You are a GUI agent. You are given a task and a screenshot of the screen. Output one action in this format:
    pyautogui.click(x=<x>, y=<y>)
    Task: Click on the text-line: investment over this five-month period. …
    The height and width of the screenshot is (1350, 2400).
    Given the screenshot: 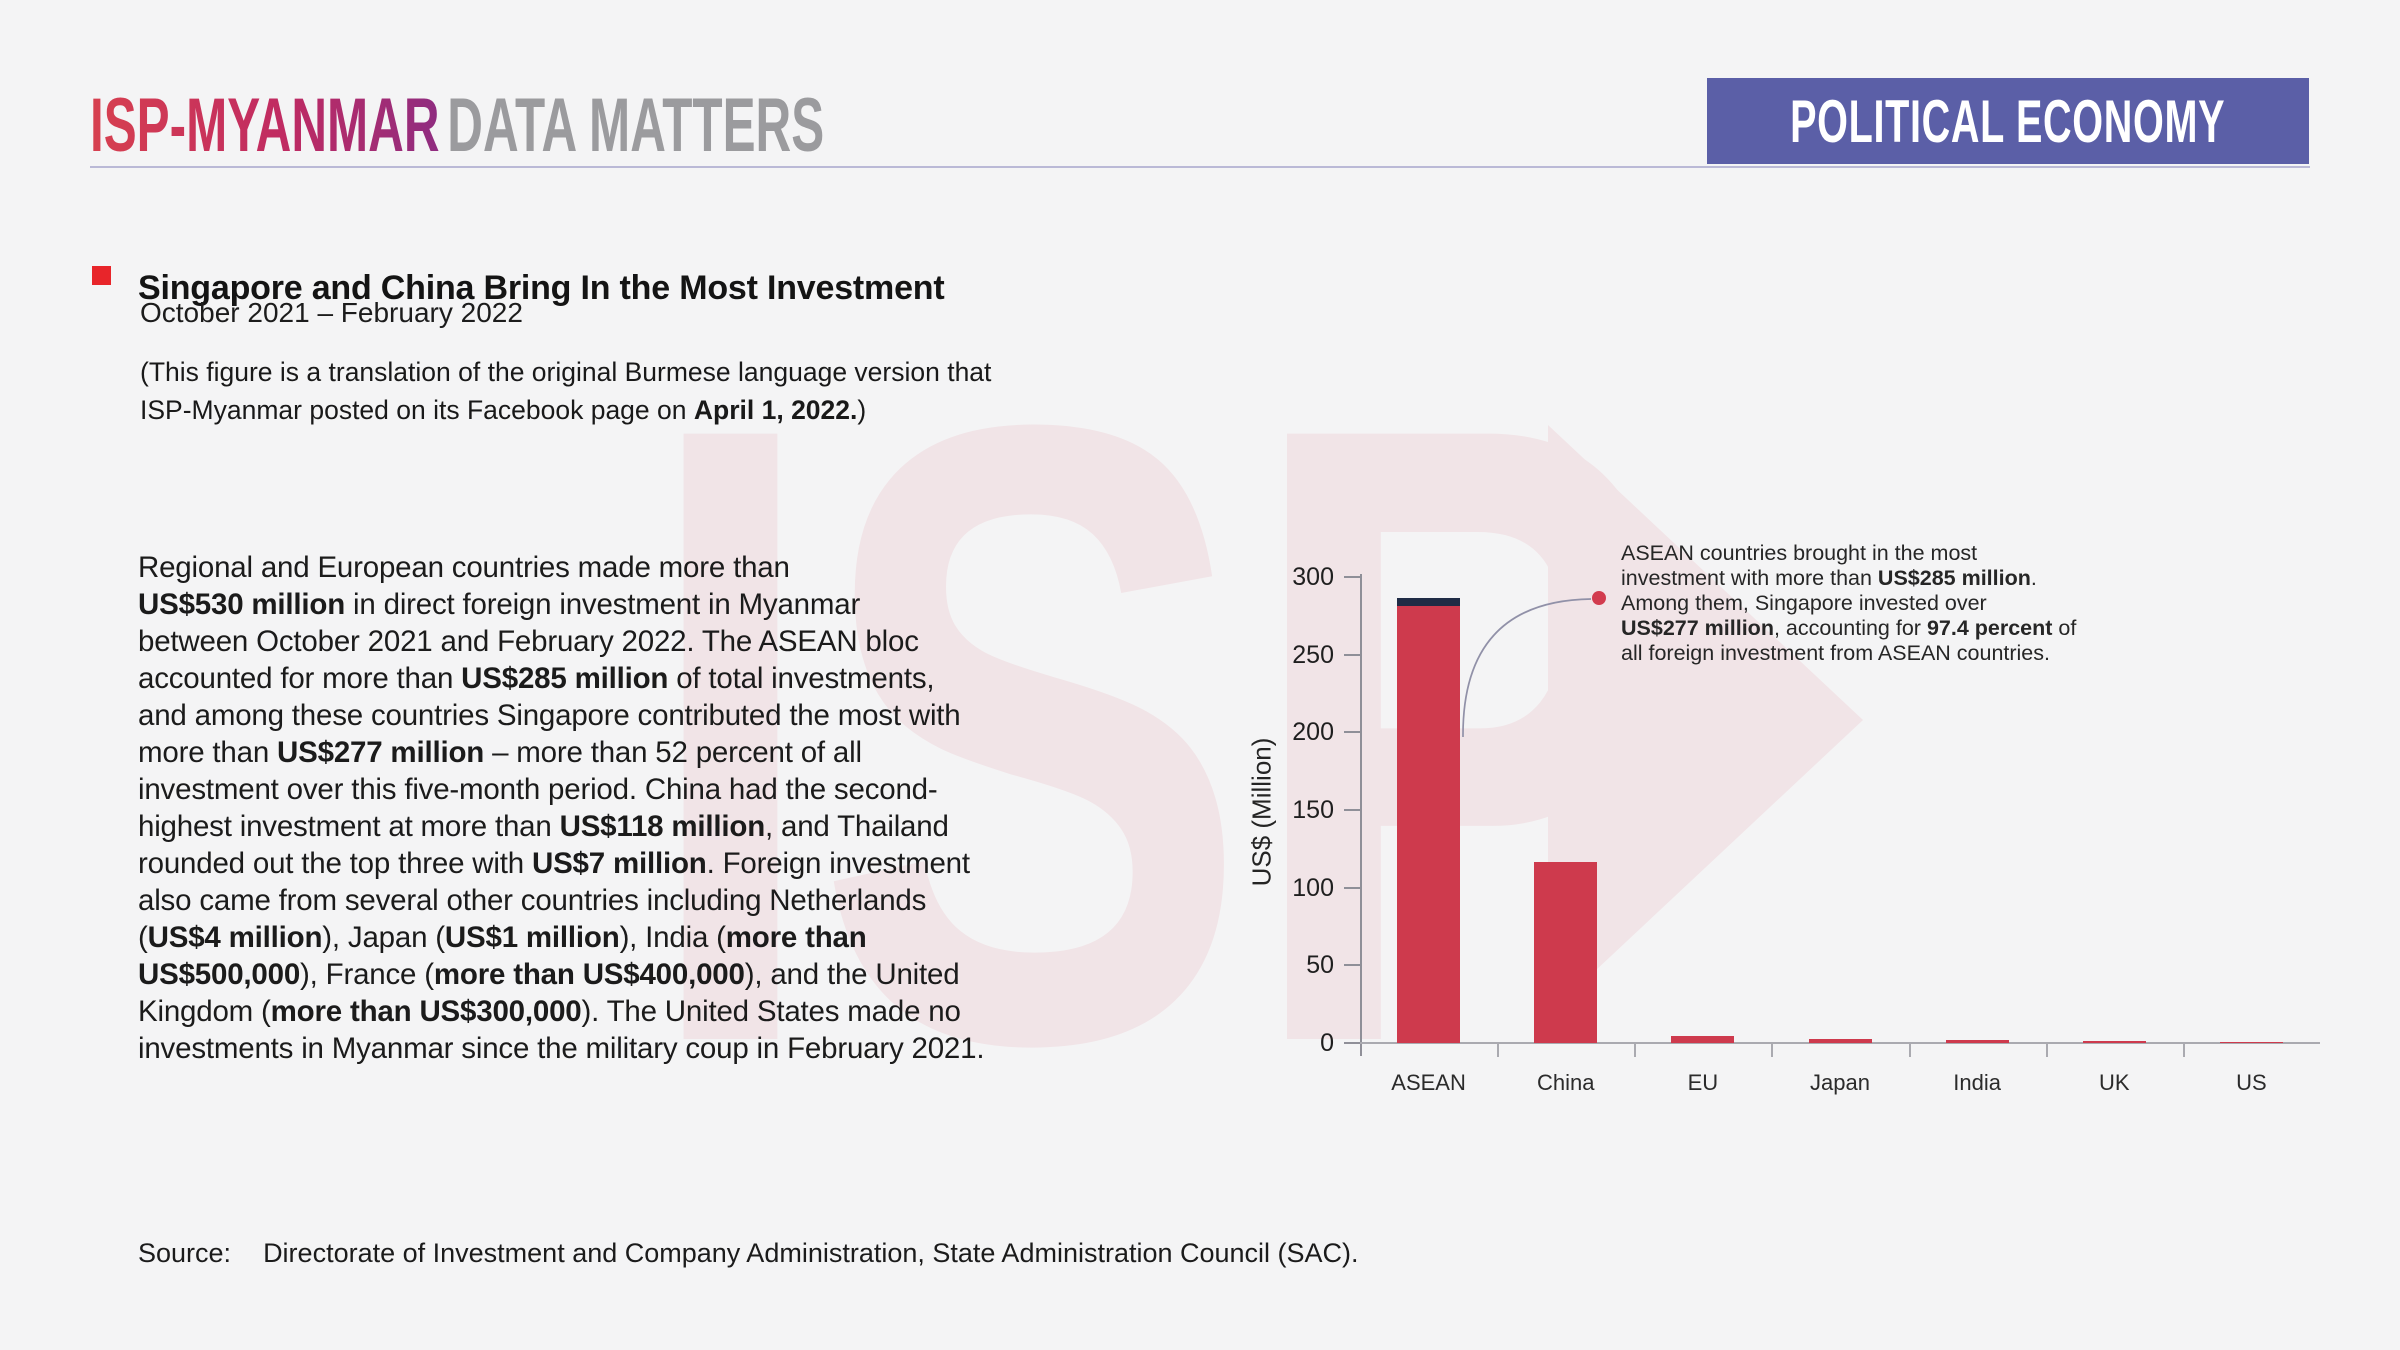 What is the action you would take?
    pyautogui.click(x=538, y=789)
    